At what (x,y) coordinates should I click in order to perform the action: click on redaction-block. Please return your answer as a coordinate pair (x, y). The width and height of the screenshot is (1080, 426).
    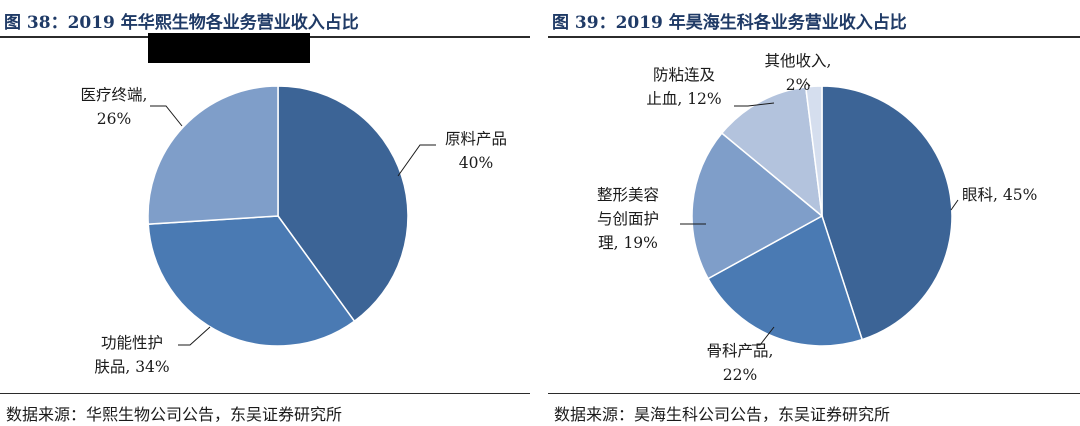
    Looking at the image, I should click on (229, 48).